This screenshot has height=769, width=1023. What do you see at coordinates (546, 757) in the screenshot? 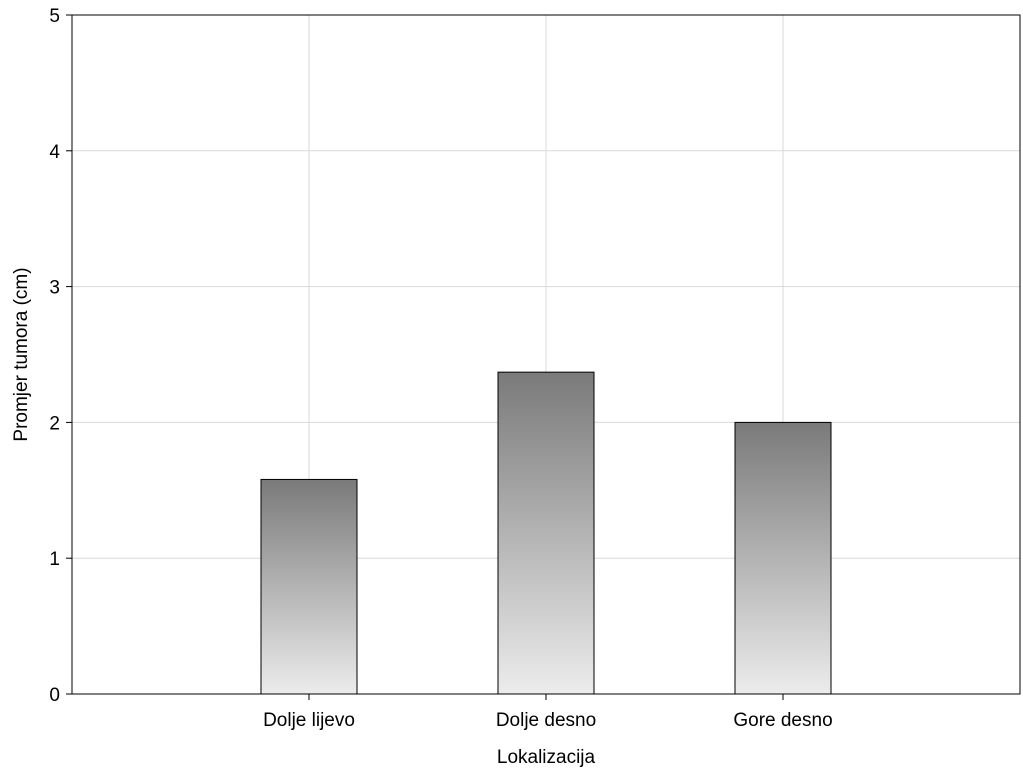
I see `x-axis-title: Lokalizacija` at bounding box center [546, 757].